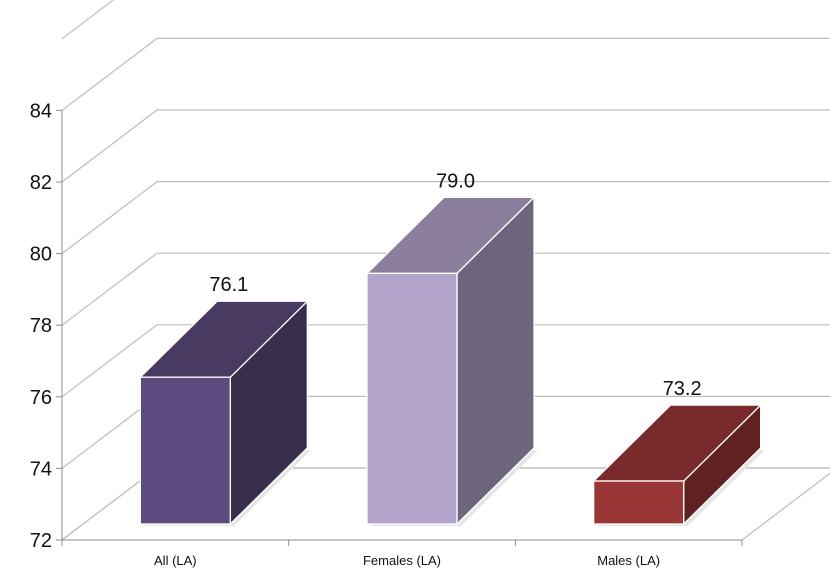  Describe the element at coordinates (41, 469) in the screenshot. I see `y-tick-label: 74` at that location.